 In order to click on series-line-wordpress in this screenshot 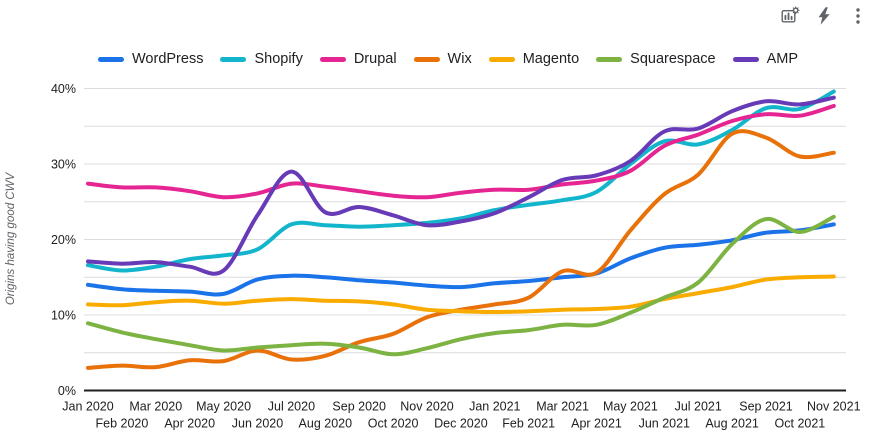, I will do `click(461, 259)`.